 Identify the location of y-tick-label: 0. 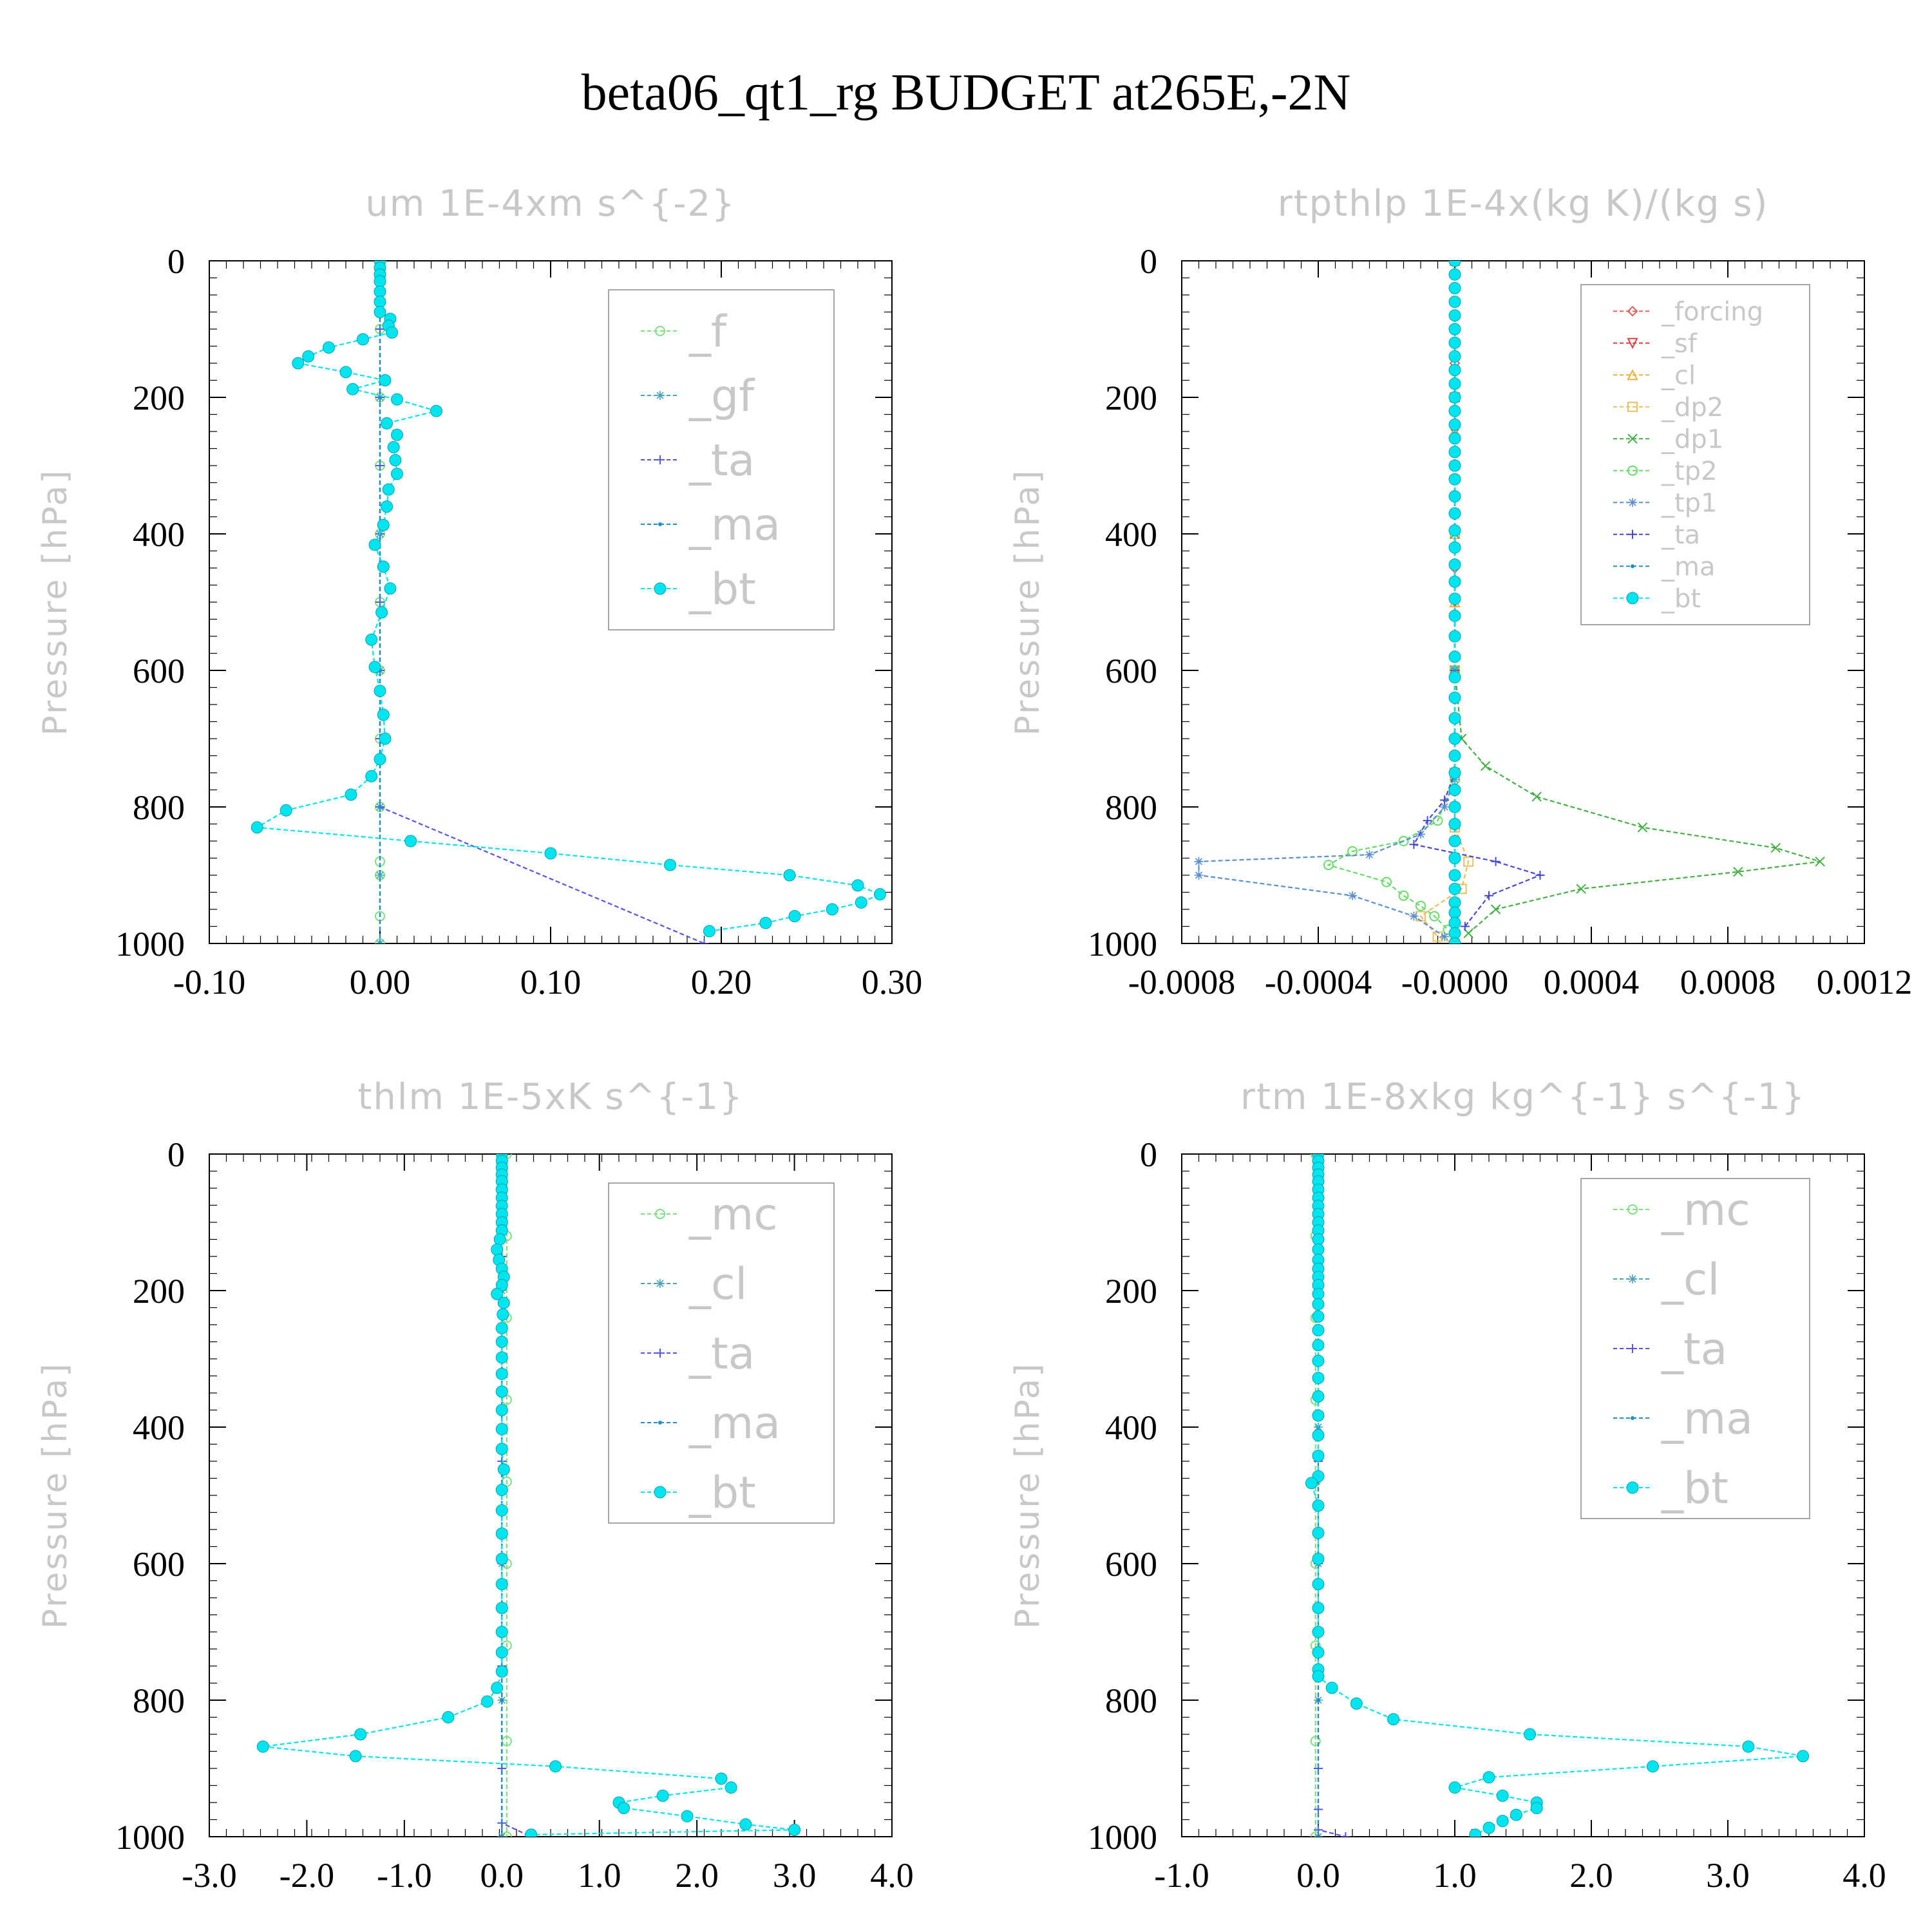
(176, 261).